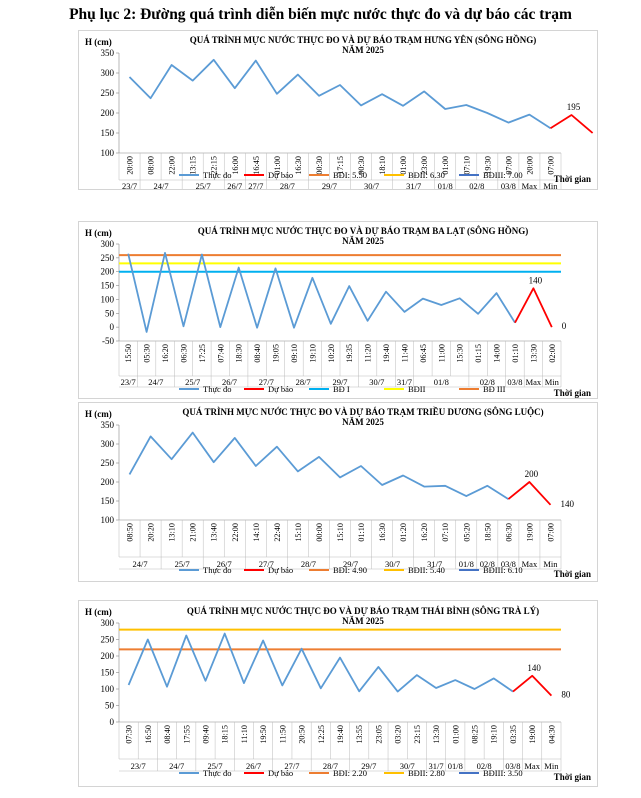 The height and width of the screenshot is (798, 641). Describe the element at coordinates (407, 766) in the screenshot. I see `date-label: 30/7` at that location.